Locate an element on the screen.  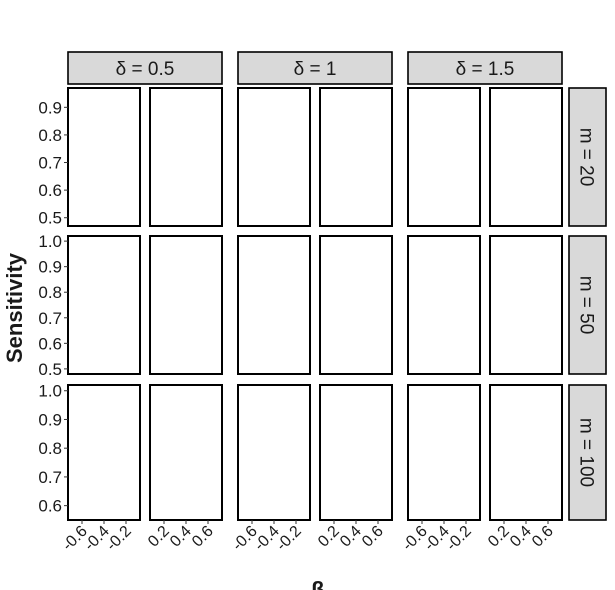
row-strip-label: m = 50 is located at coordinates (586, 305).